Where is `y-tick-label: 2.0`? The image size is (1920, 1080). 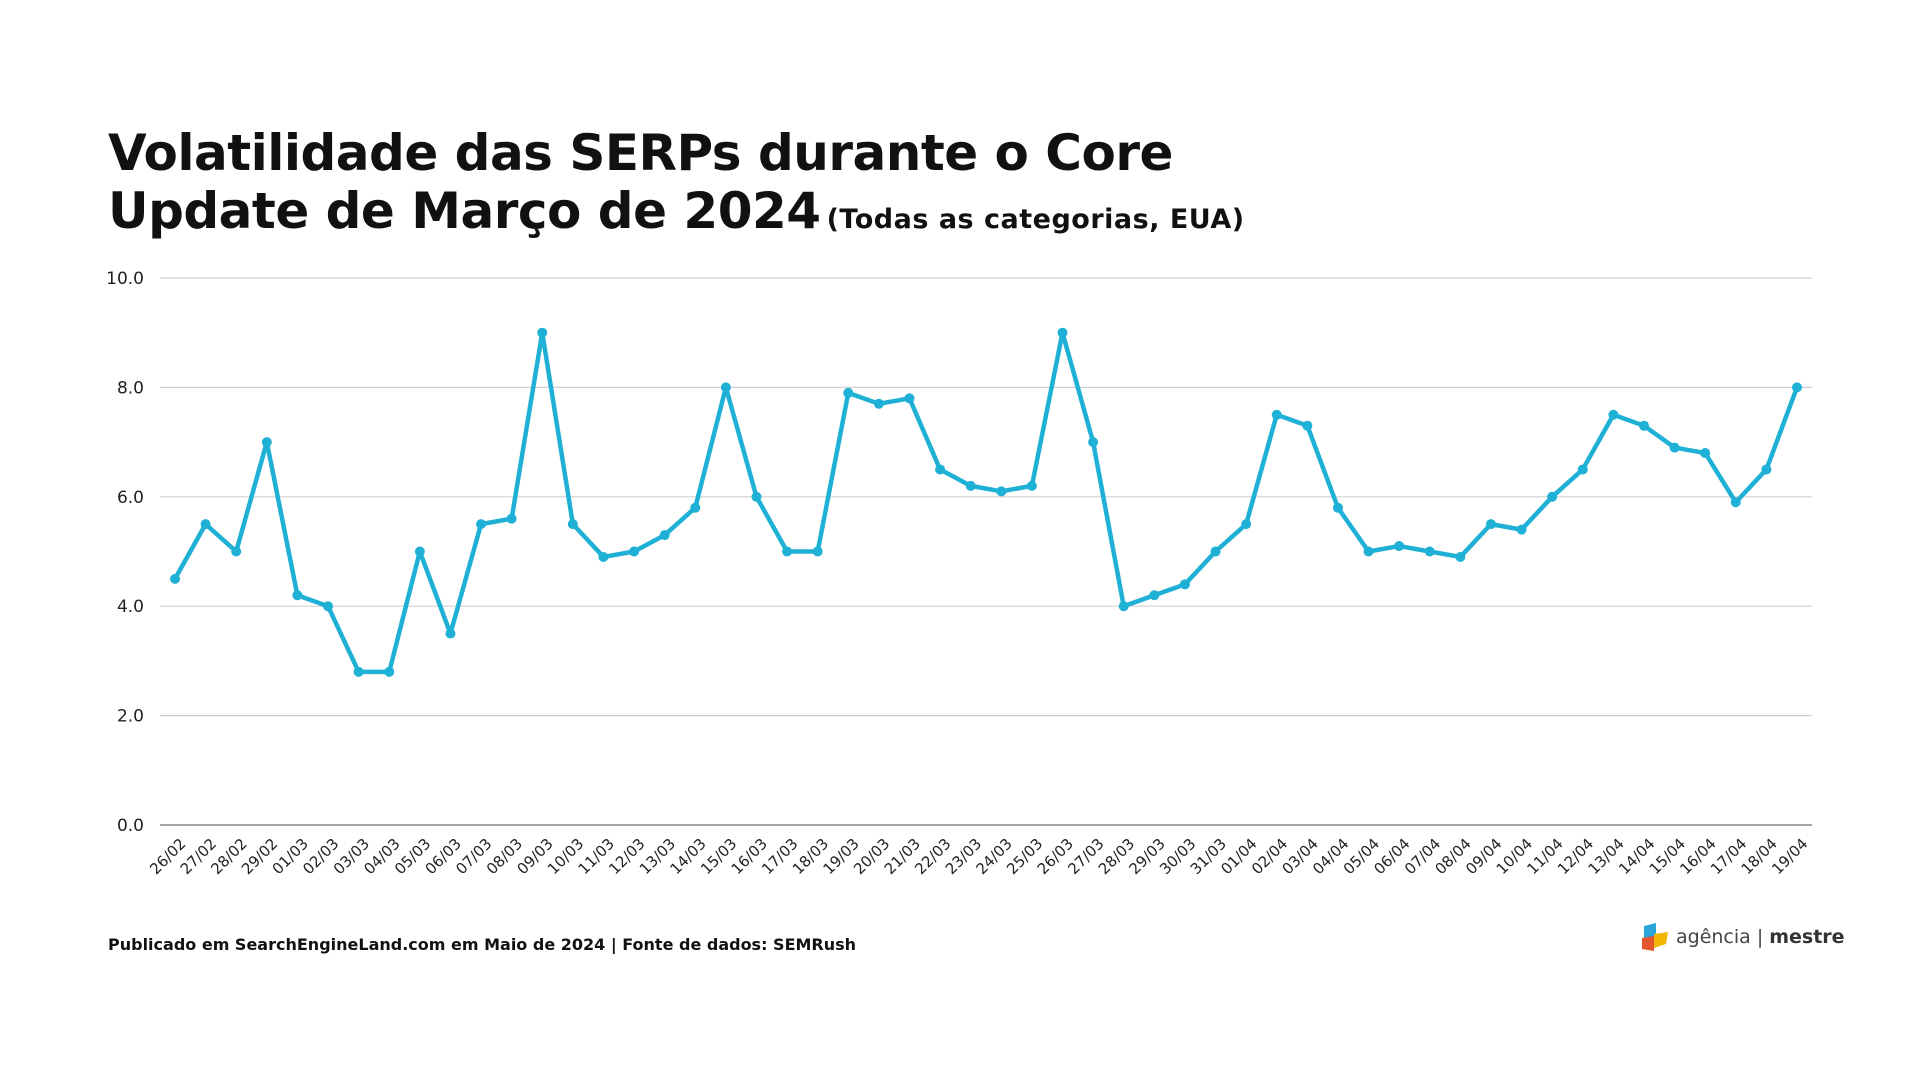
y-tick-label: 2.0 is located at coordinates (130, 717).